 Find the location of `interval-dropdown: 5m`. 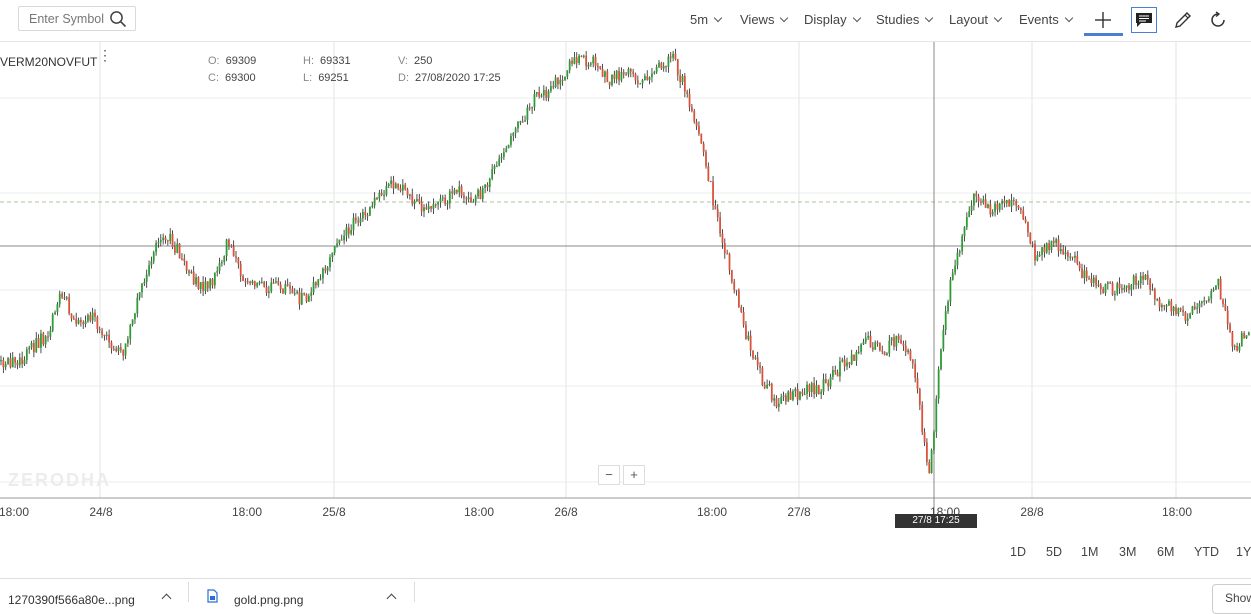

interval-dropdown: 5m is located at coordinates (706, 19).